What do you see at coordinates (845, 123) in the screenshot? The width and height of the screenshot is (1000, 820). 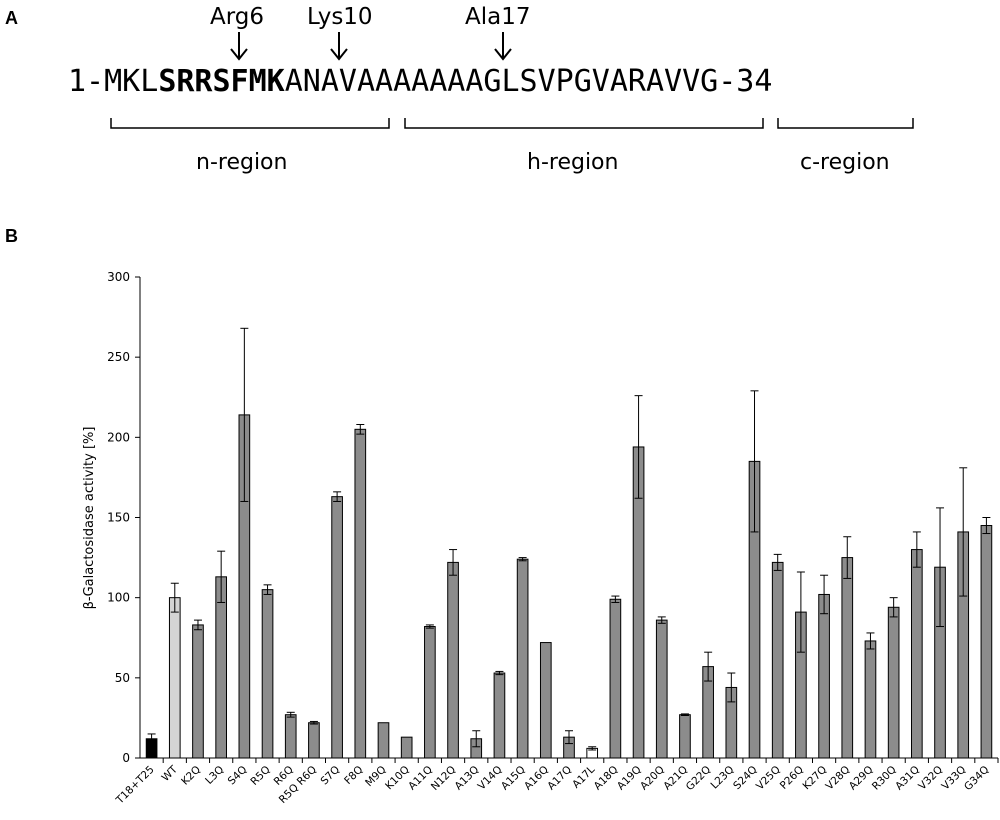 I see `c-region-bracket` at bounding box center [845, 123].